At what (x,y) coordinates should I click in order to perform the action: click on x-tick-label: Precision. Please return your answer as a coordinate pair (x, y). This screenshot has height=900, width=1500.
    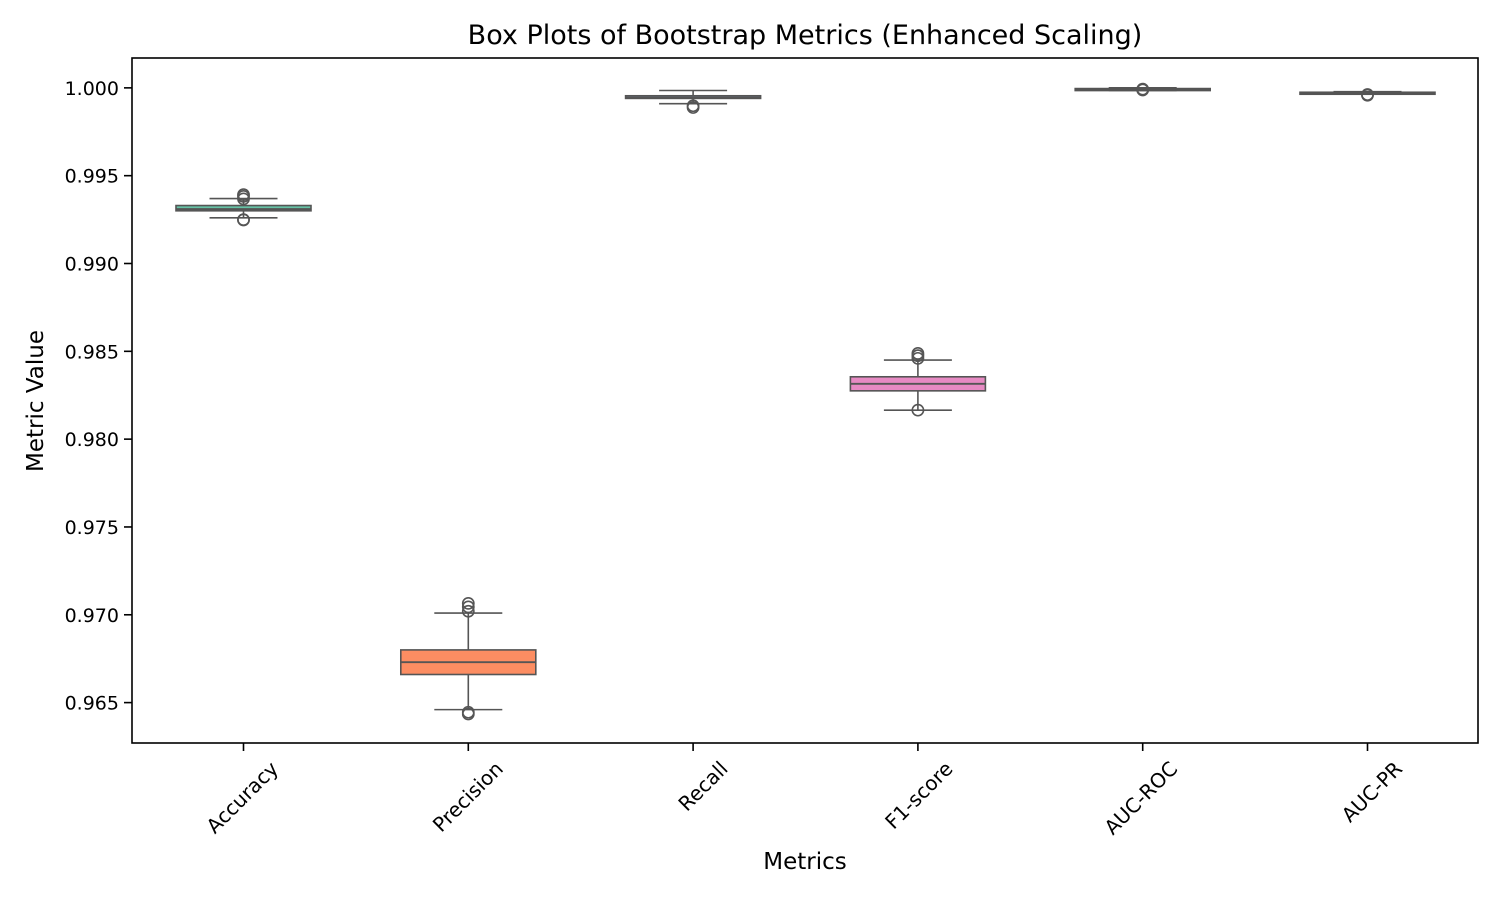
    Looking at the image, I should click on (468, 797).